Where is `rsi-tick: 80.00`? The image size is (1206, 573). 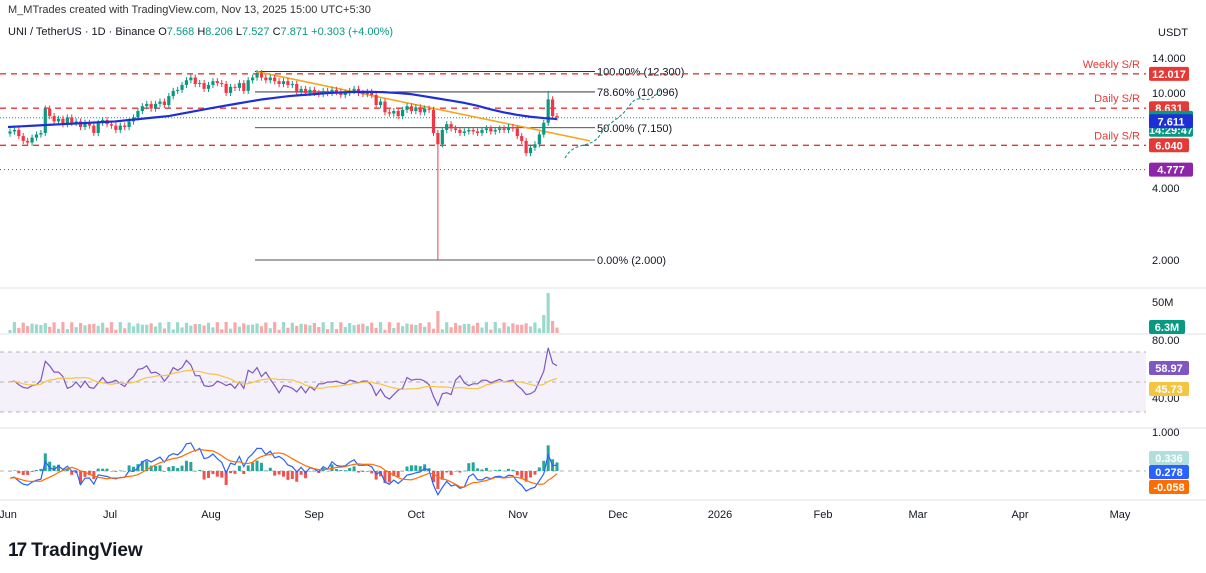
rsi-tick: 80.00 is located at coordinates (1166, 341).